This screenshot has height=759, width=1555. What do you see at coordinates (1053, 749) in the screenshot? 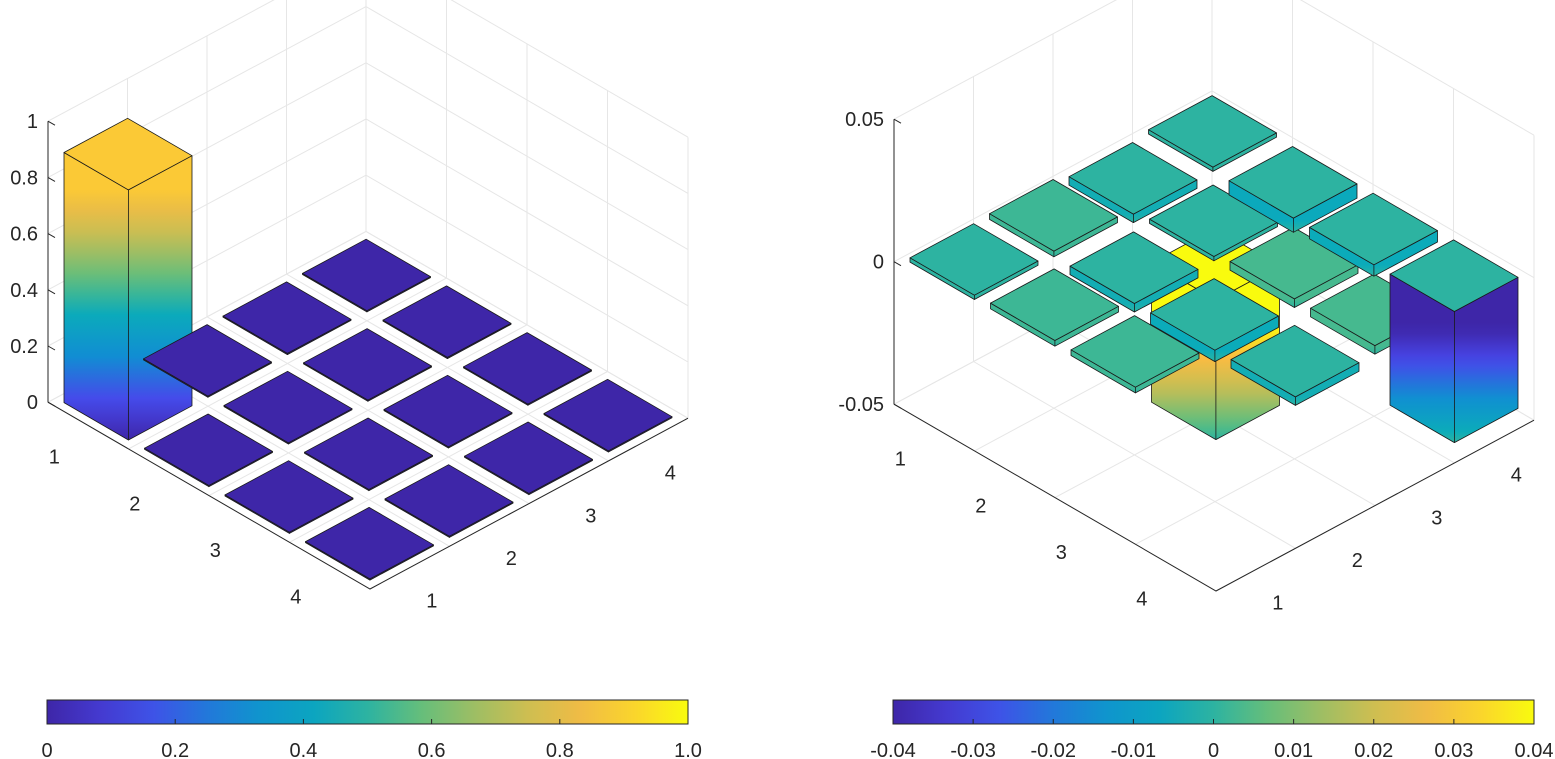
I see `colorbar-tick-label: -0.02` at bounding box center [1053, 749].